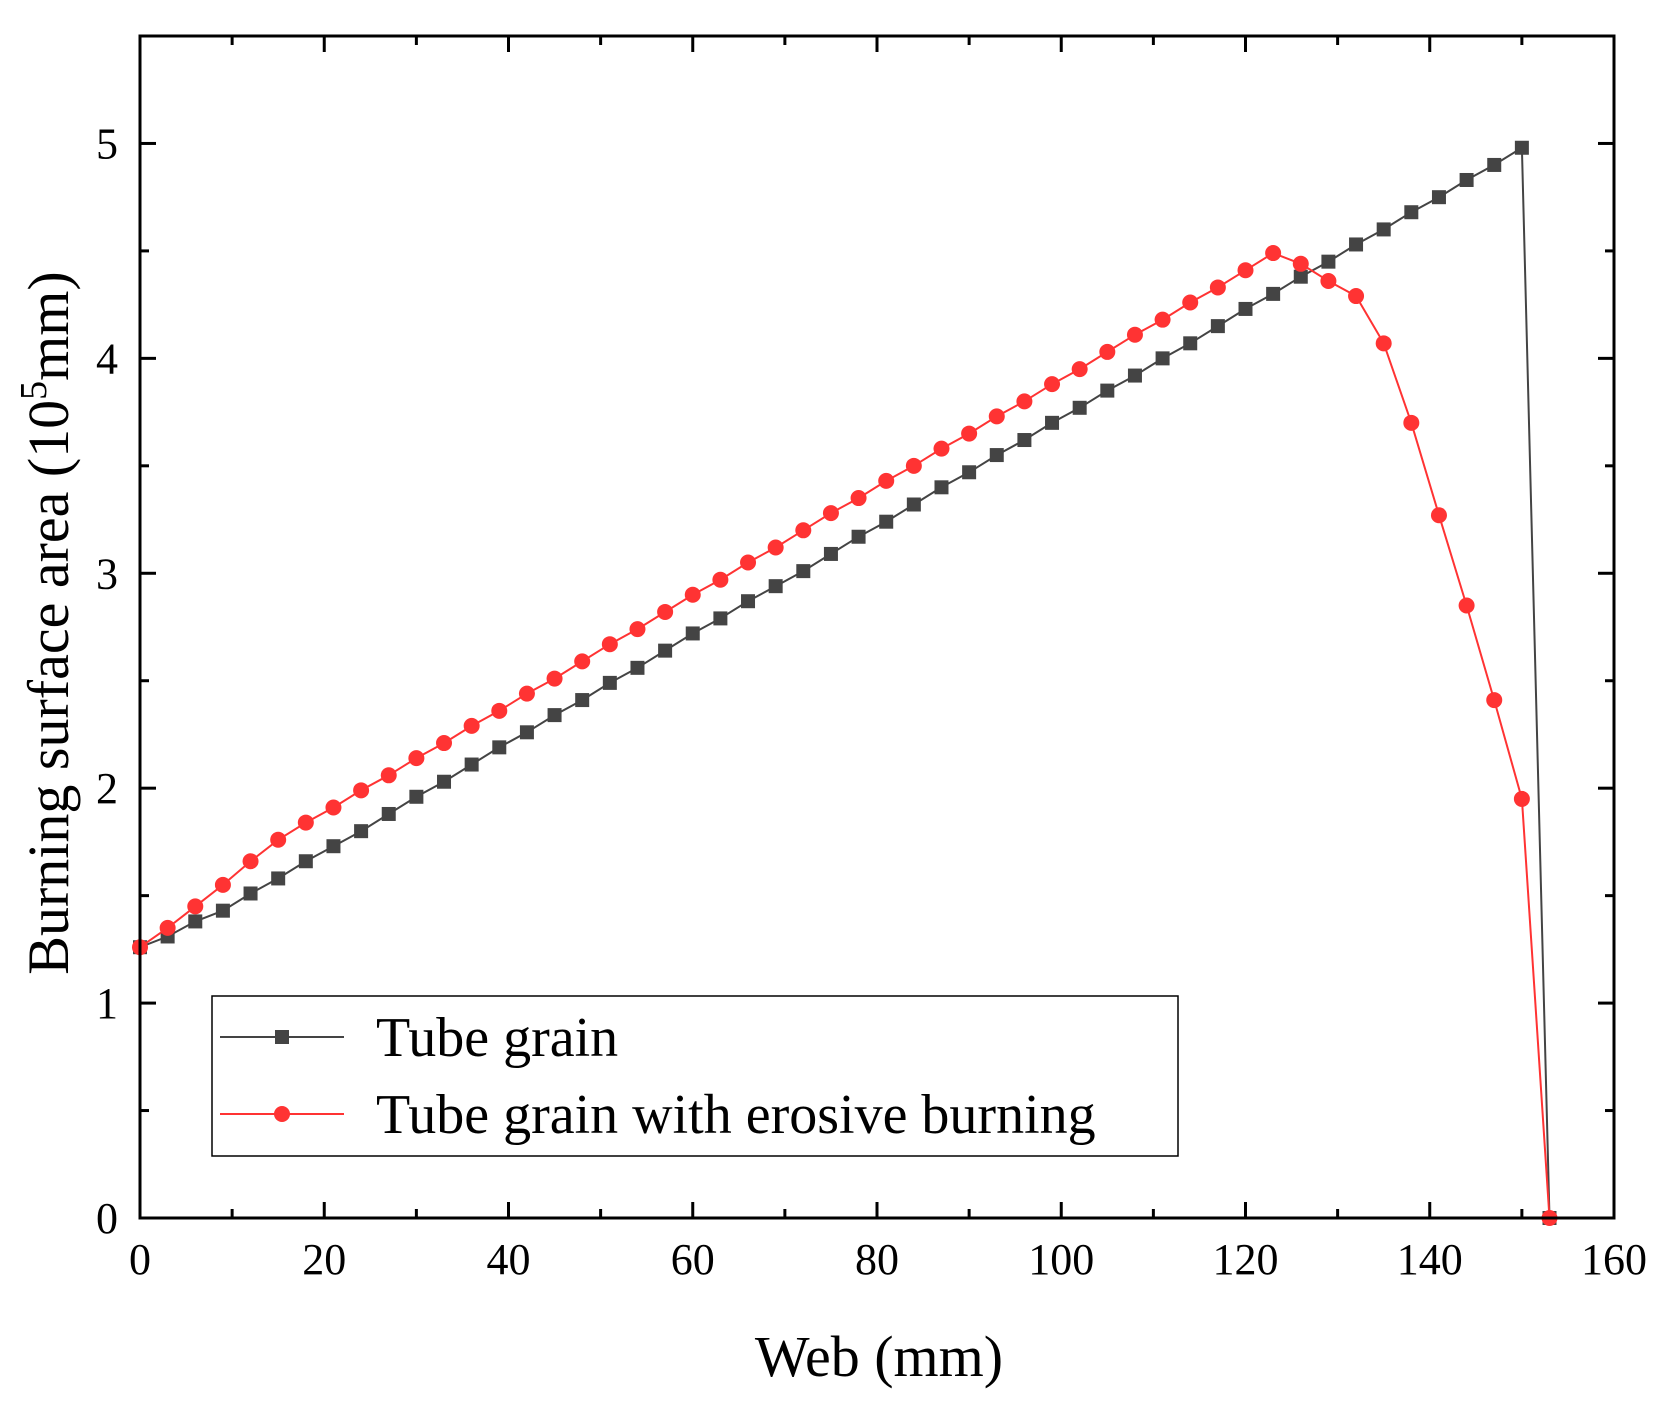  Describe the element at coordinates (107, 358) in the screenshot. I see `y-tick-label: 4` at that location.